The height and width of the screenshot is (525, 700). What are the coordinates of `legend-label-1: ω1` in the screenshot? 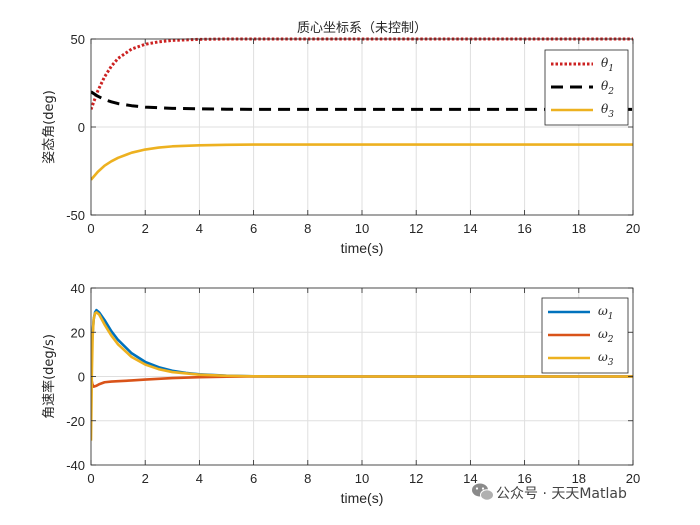 It's located at (606, 313).